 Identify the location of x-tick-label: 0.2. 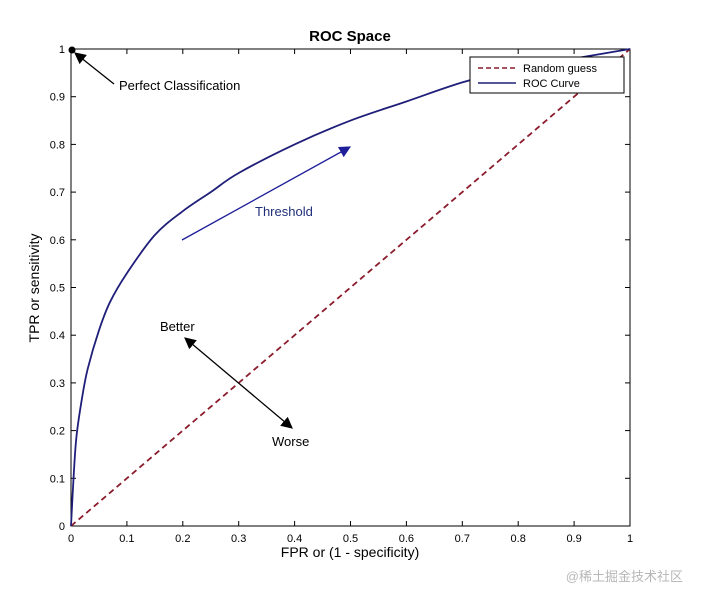
(182, 539).